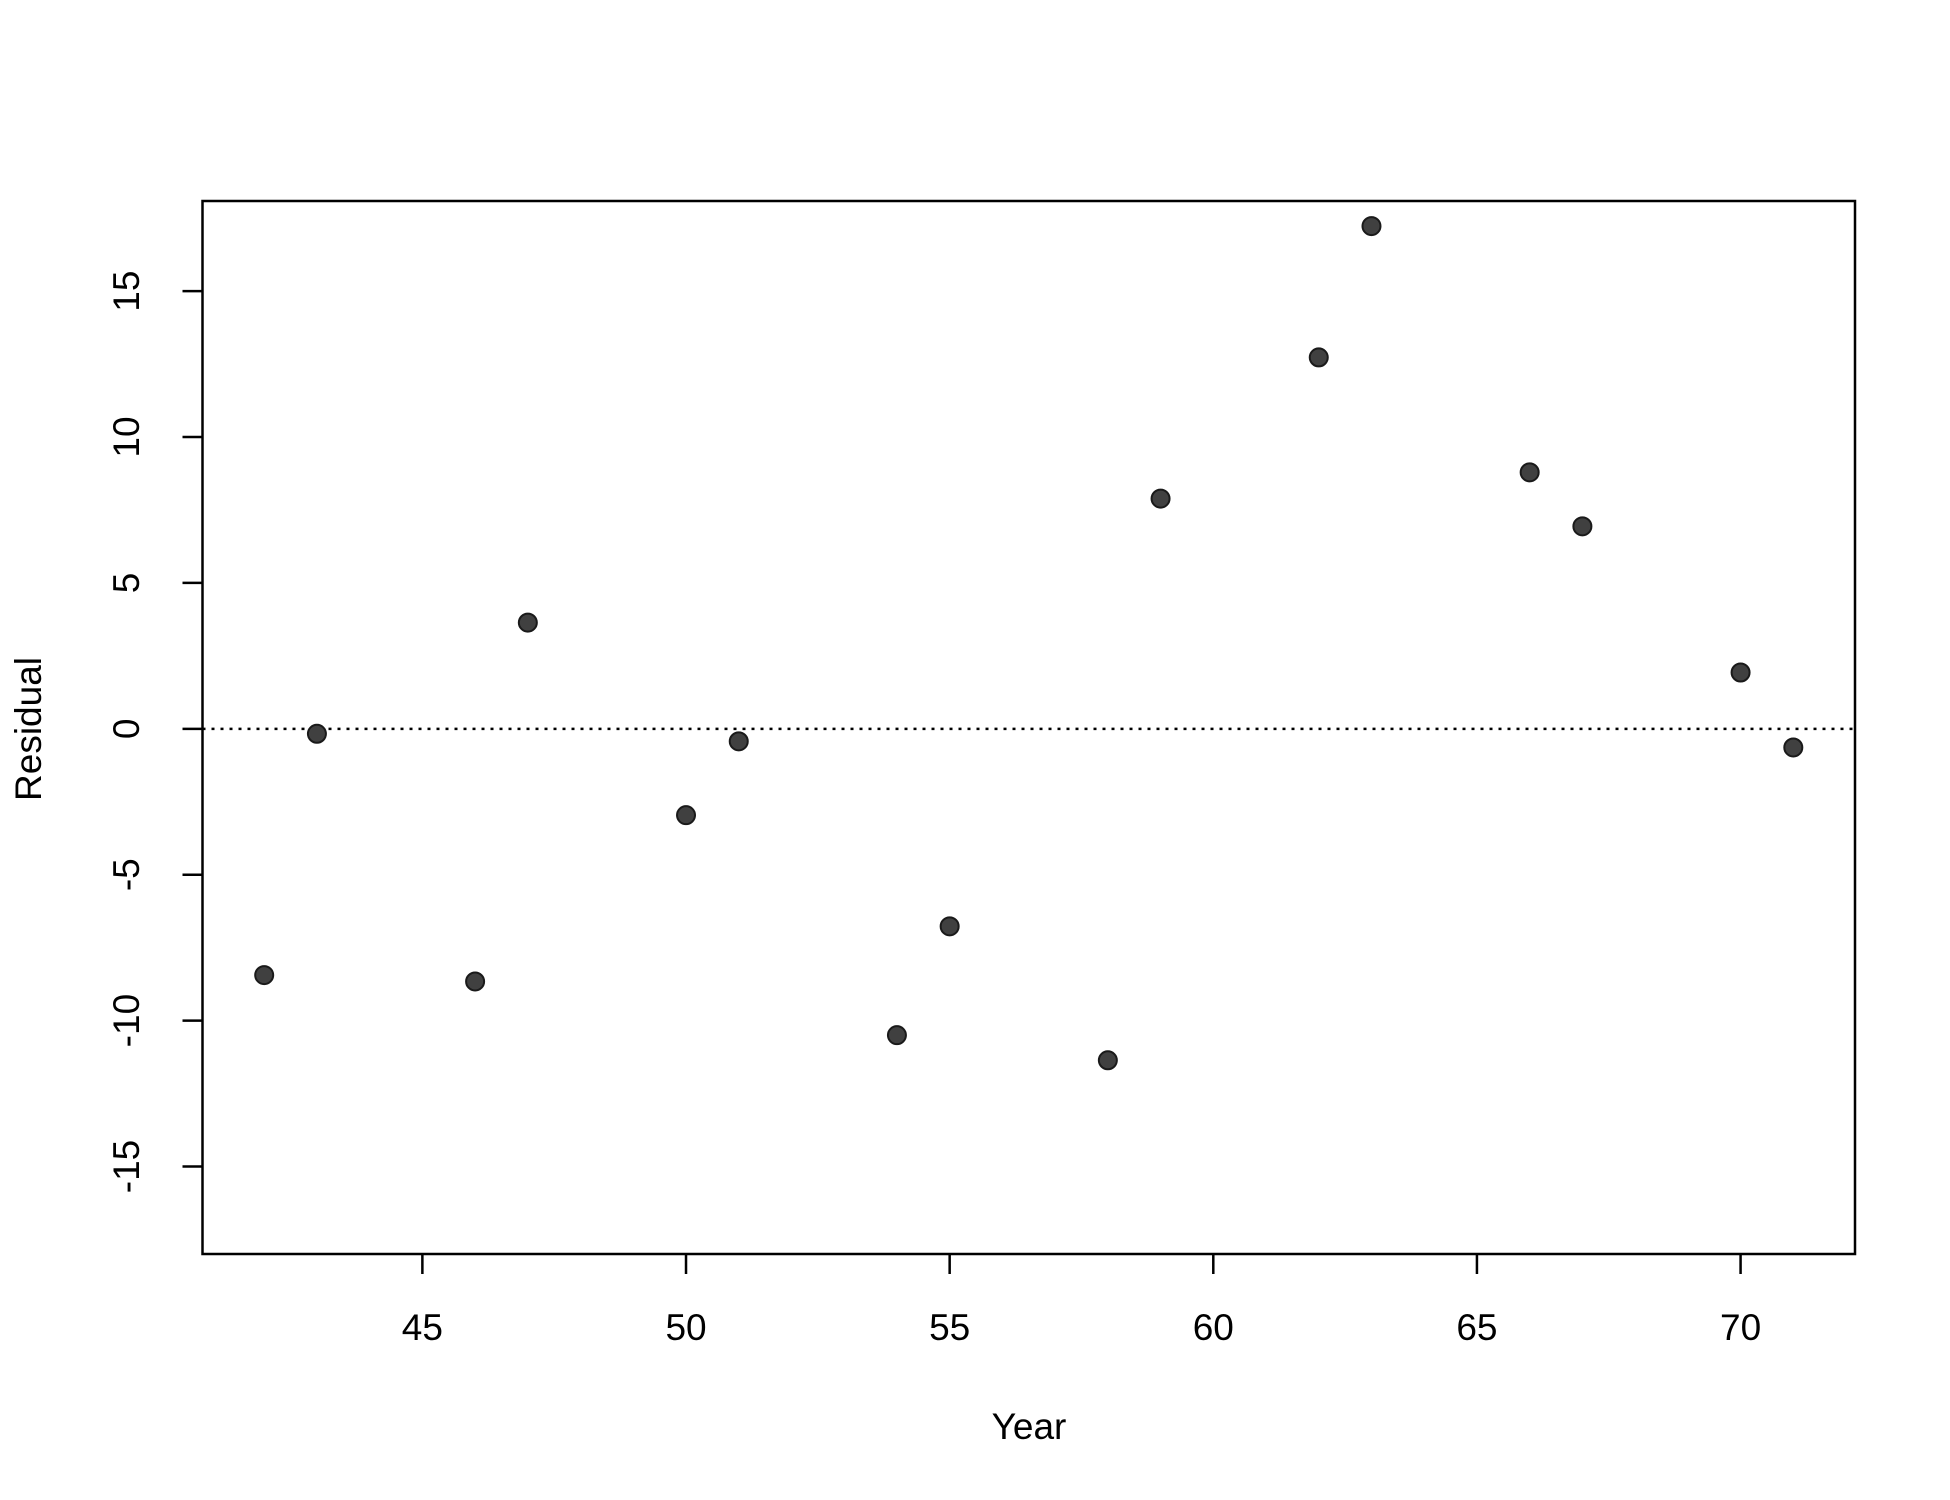 This screenshot has width=1950, height=1500. What do you see at coordinates (126, 1020) in the screenshot?
I see `y-tick-label: -10` at bounding box center [126, 1020].